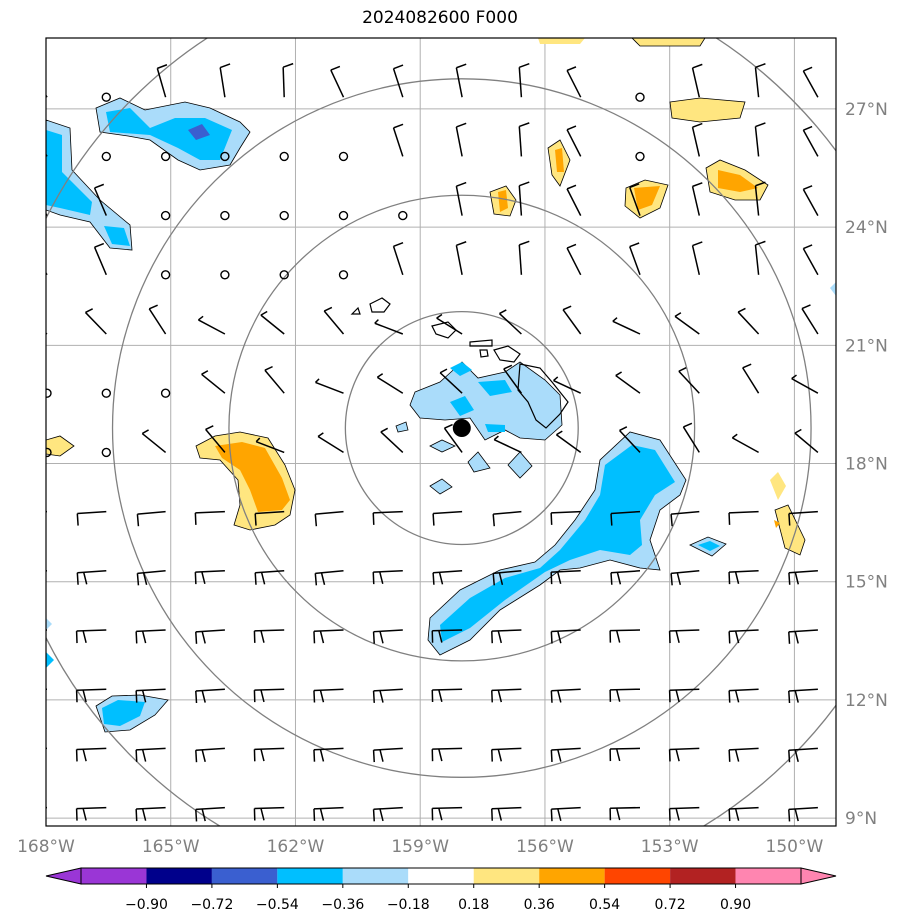 The image size is (907, 924). Describe the element at coordinates (462, 406) in the screenshot. I see `blue-area-hawaii-core2` at that location.